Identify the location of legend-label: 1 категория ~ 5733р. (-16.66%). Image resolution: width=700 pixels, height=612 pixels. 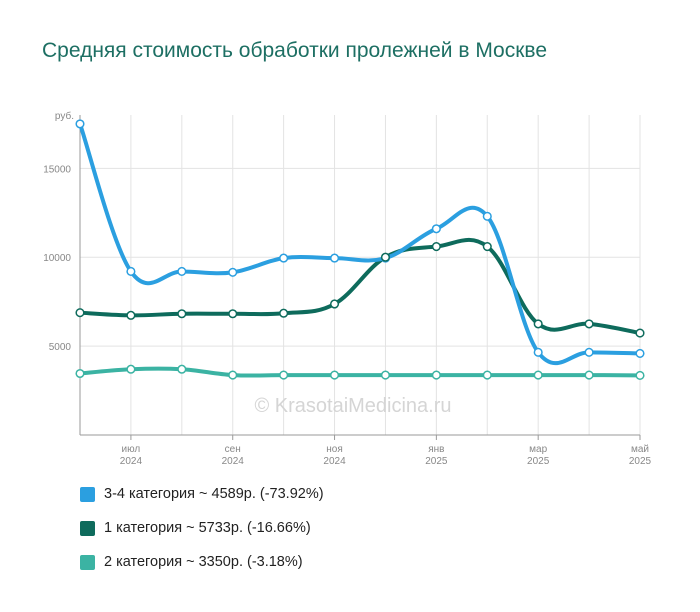
(207, 528).